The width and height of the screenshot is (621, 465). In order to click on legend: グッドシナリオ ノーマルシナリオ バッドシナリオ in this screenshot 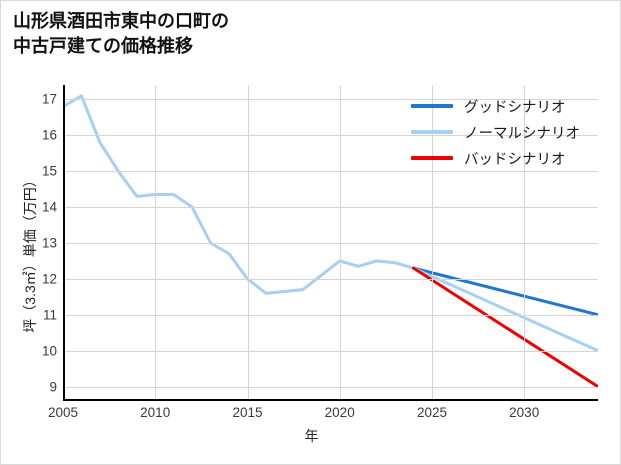, I will do `click(511, 132)`.